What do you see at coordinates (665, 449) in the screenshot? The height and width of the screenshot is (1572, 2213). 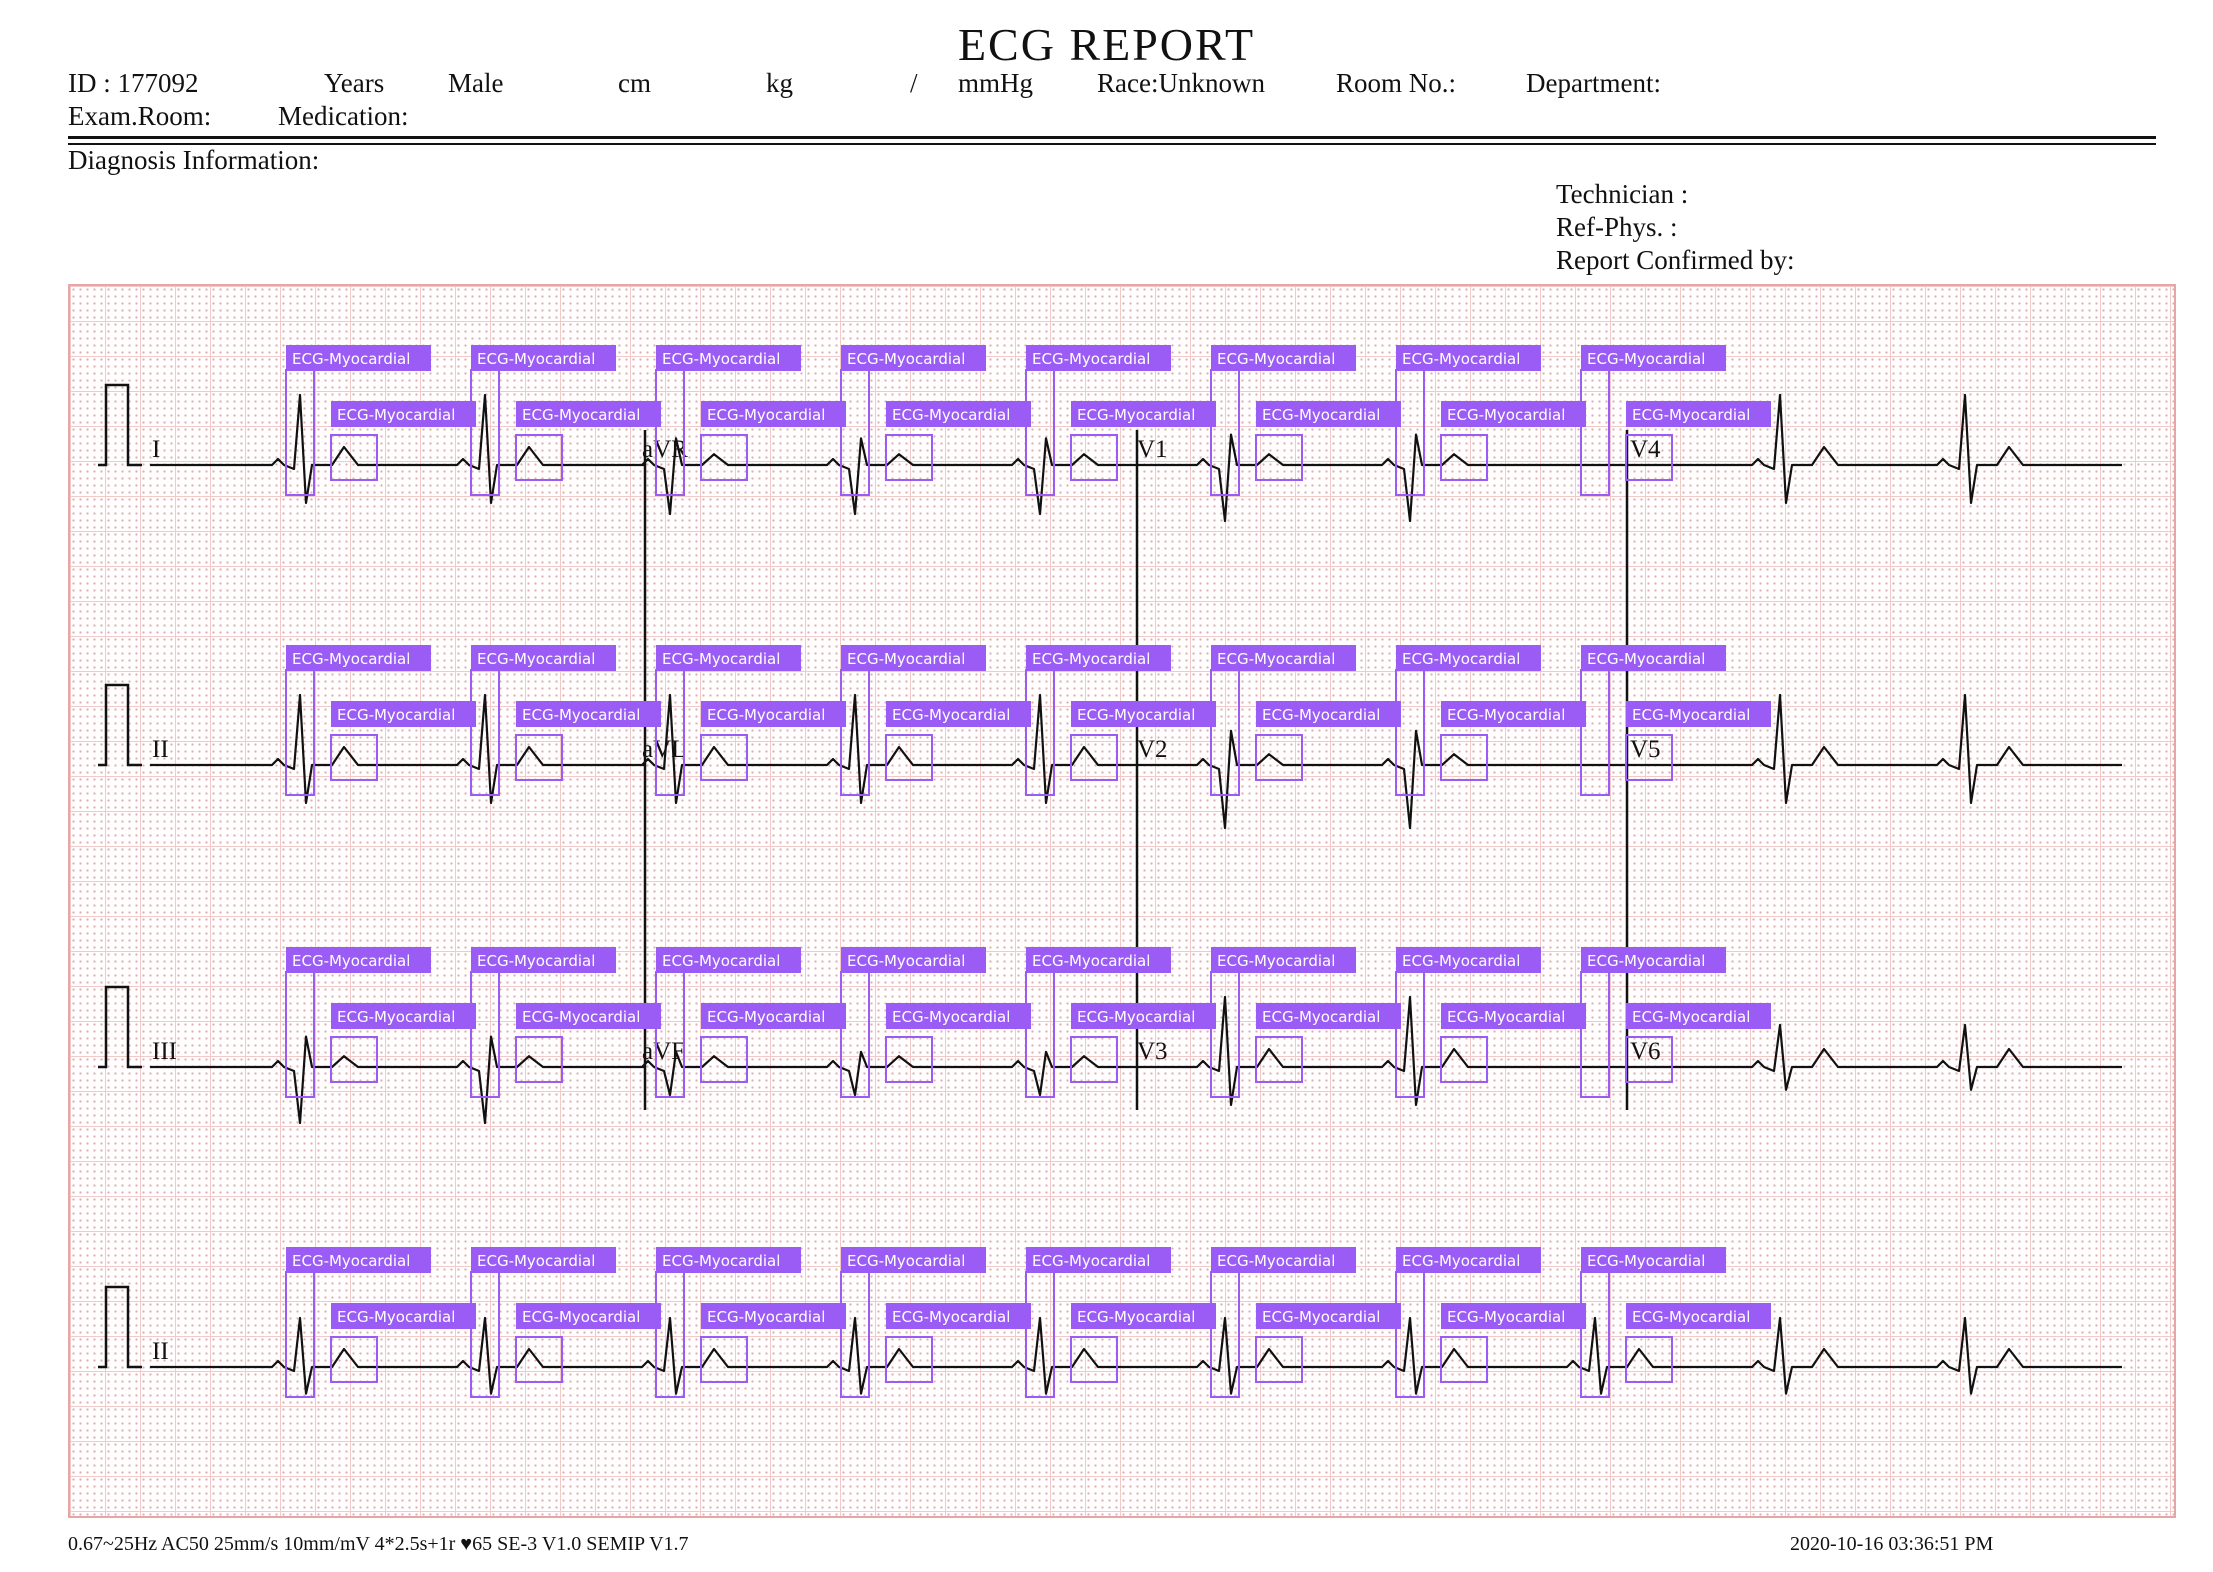 I see `lead-label: aVR` at bounding box center [665, 449].